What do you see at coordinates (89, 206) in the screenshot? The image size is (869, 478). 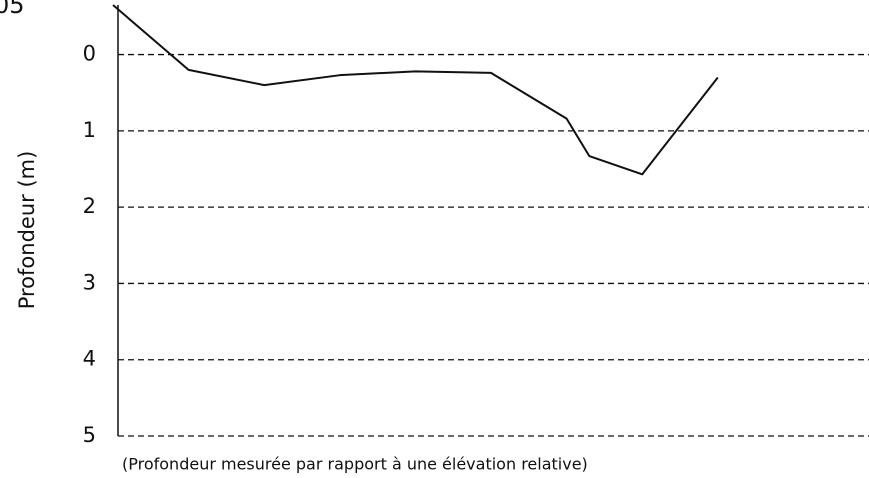 I see `y-tick-label: 2` at bounding box center [89, 206].